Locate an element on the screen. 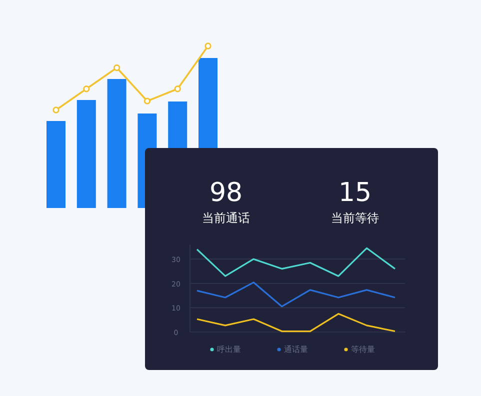  legend-label: 通话量 is located at coordinates (296, 349).